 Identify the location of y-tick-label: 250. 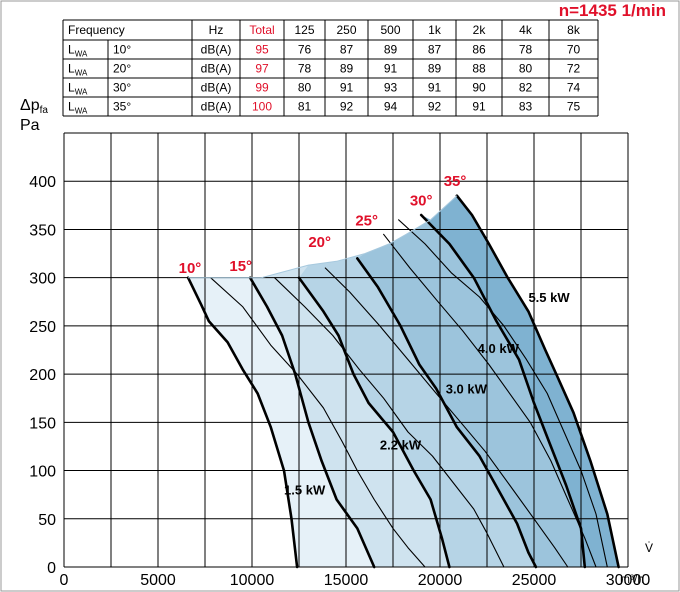
(42, 327).